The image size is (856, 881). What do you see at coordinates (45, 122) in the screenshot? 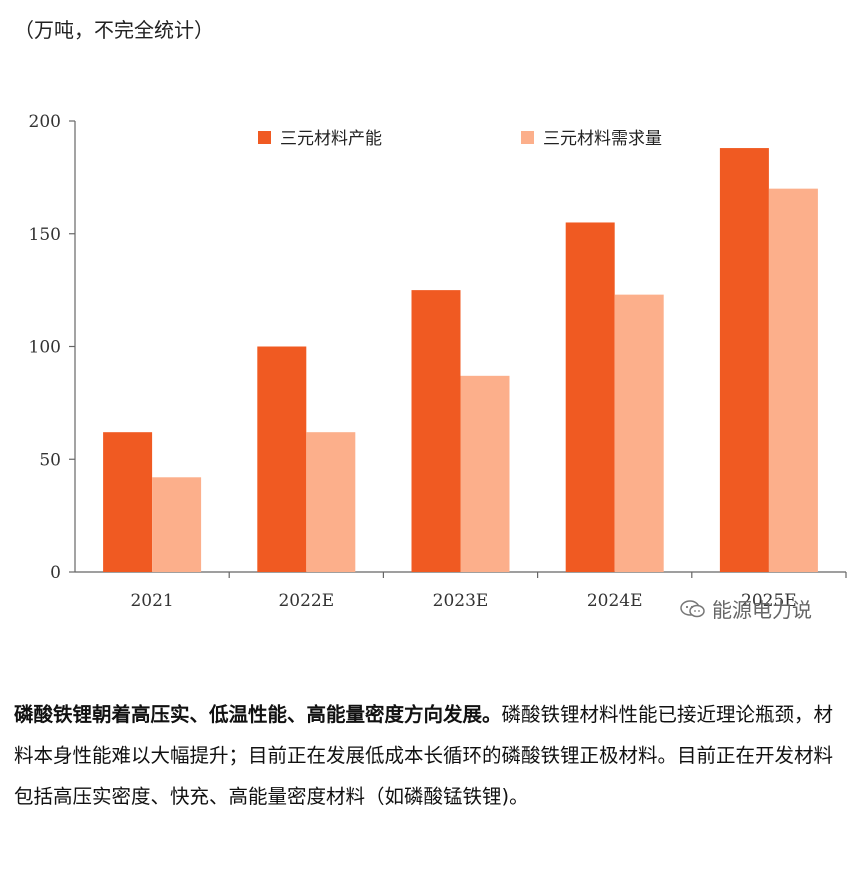
I see `y-tick-label: 200` at bounding box center [45, 122].